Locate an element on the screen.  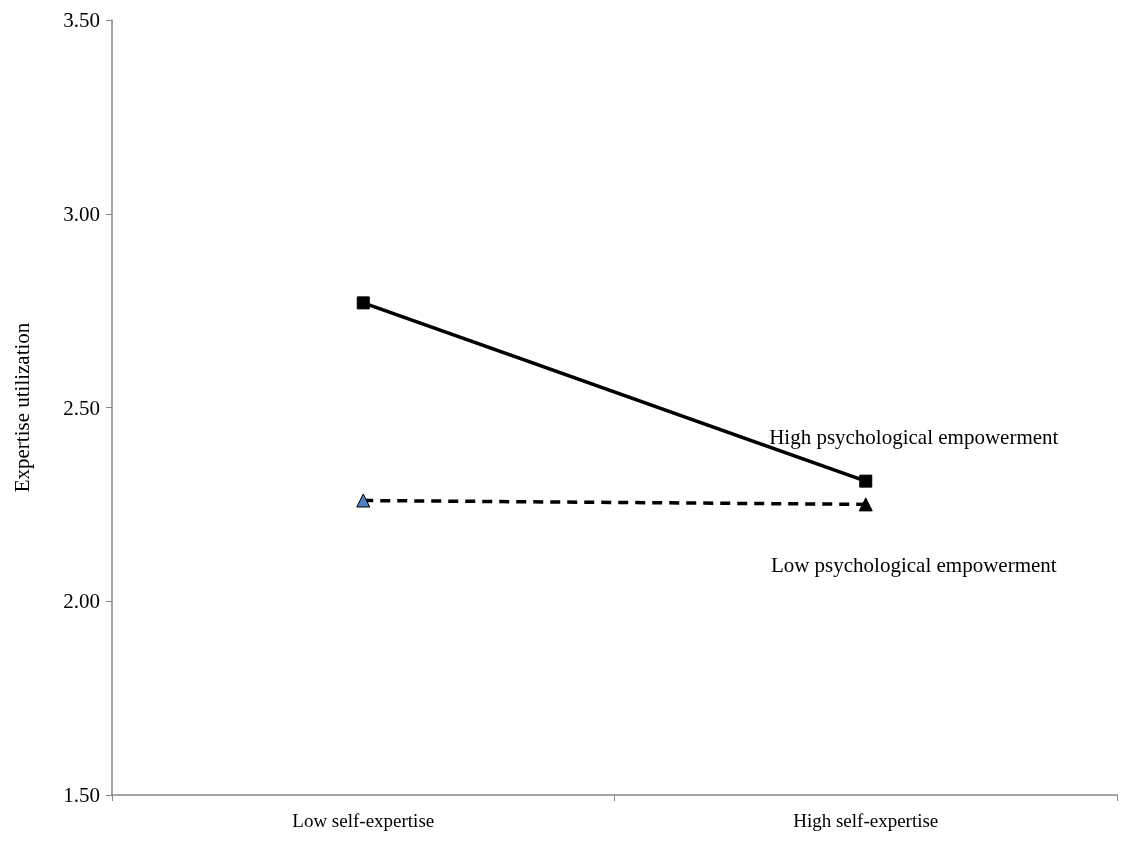
x-tick-label: Low self-expertise is located at coordinates (363, 820).